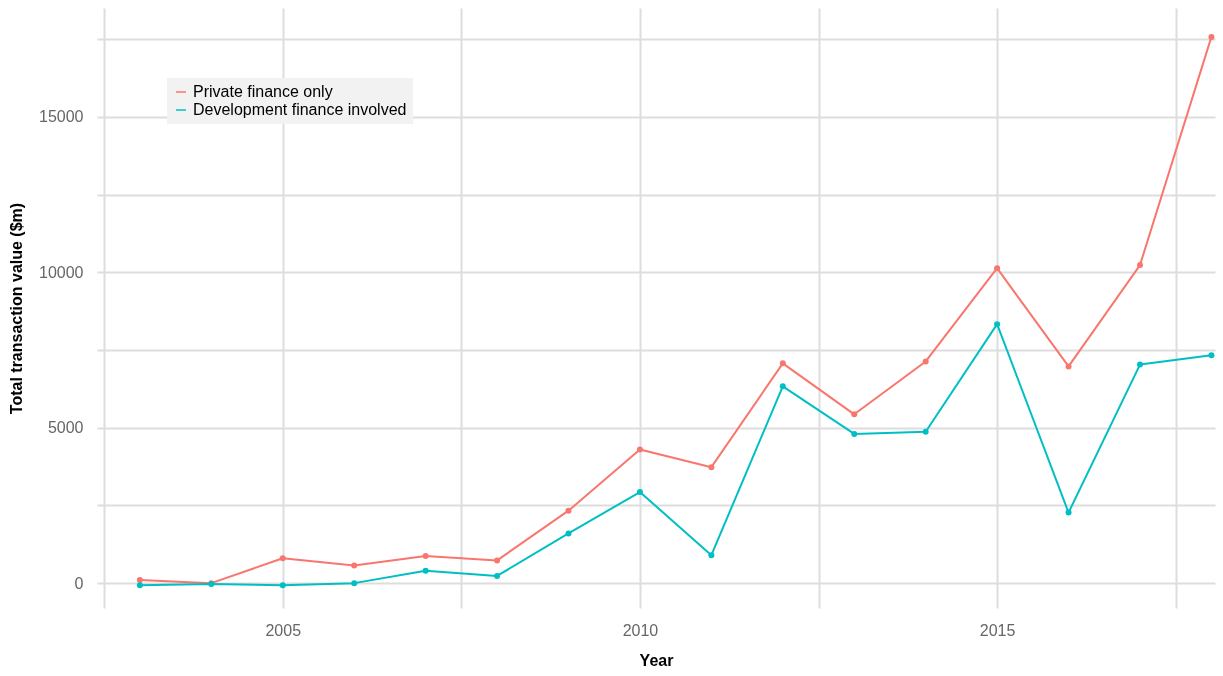 The height and width of the screenshot is (676, 1223). I want to click on y-axis-title: Total transaction value ($m), so click(17, 308).